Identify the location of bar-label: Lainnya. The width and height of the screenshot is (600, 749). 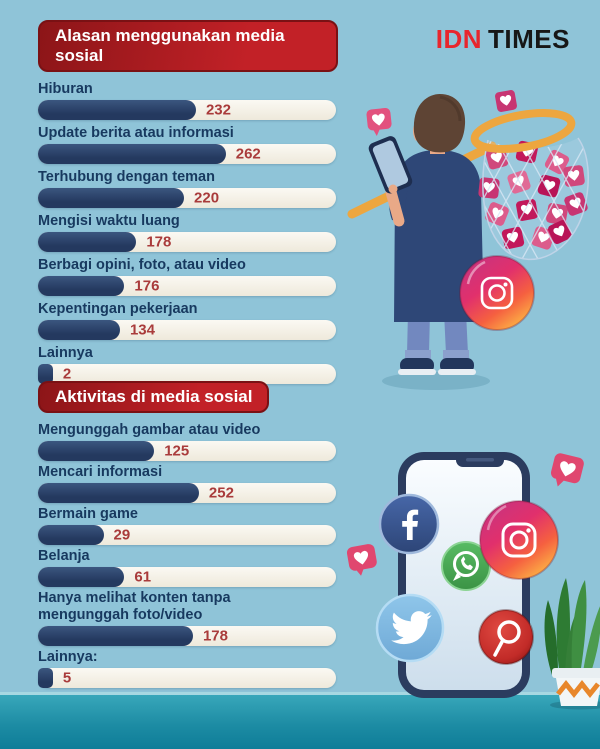
(65, 353).